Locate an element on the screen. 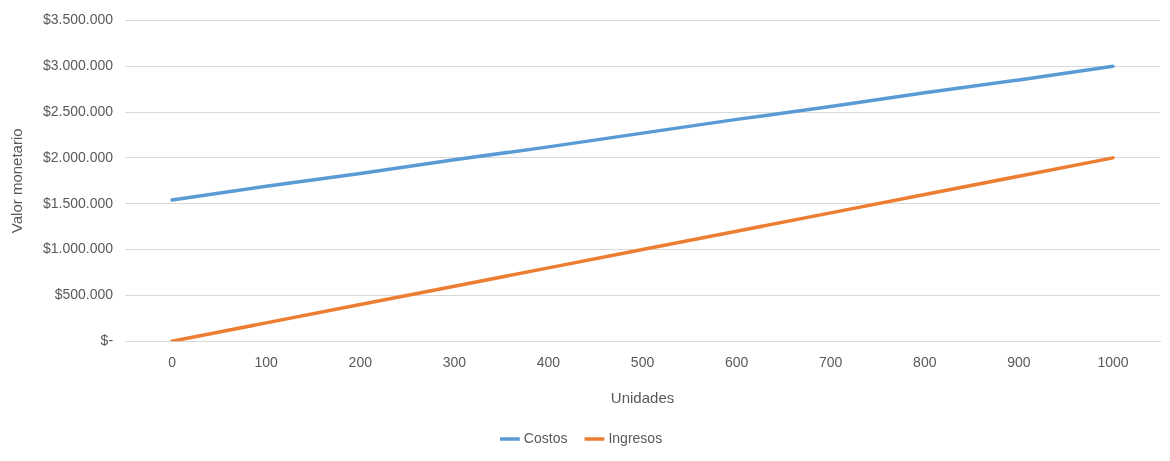 Image resolution: width=1170 pixels, height=461 pixels. x-tick-label: 900 is located at coordinates (1019, 362).